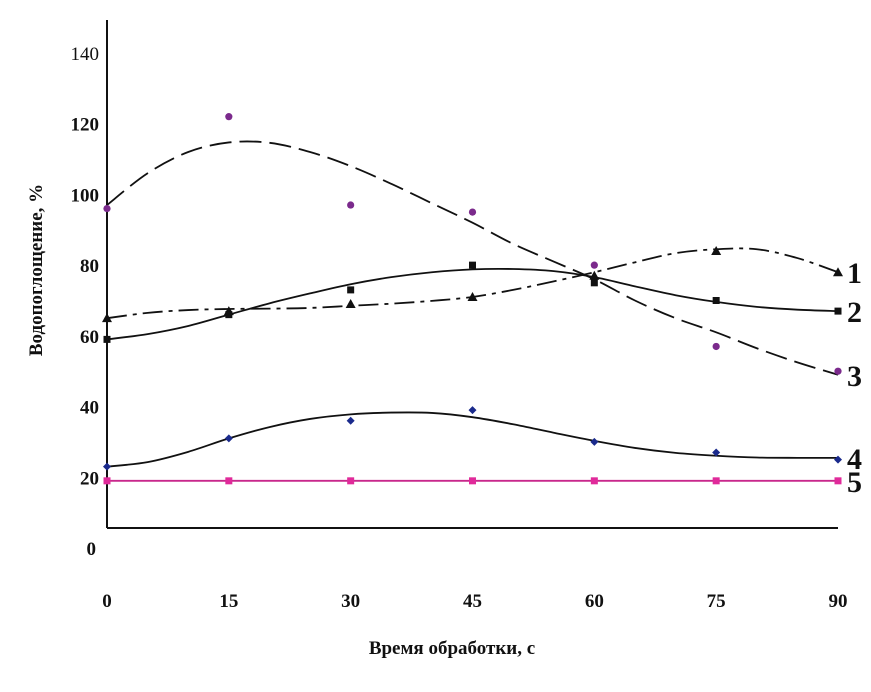 The width and height of the screenshot is (871, 692). What do you see at coordinates (89, 408) in the screenshot?
I see `y-tick-label: 40` at bounding box center [89, 408].